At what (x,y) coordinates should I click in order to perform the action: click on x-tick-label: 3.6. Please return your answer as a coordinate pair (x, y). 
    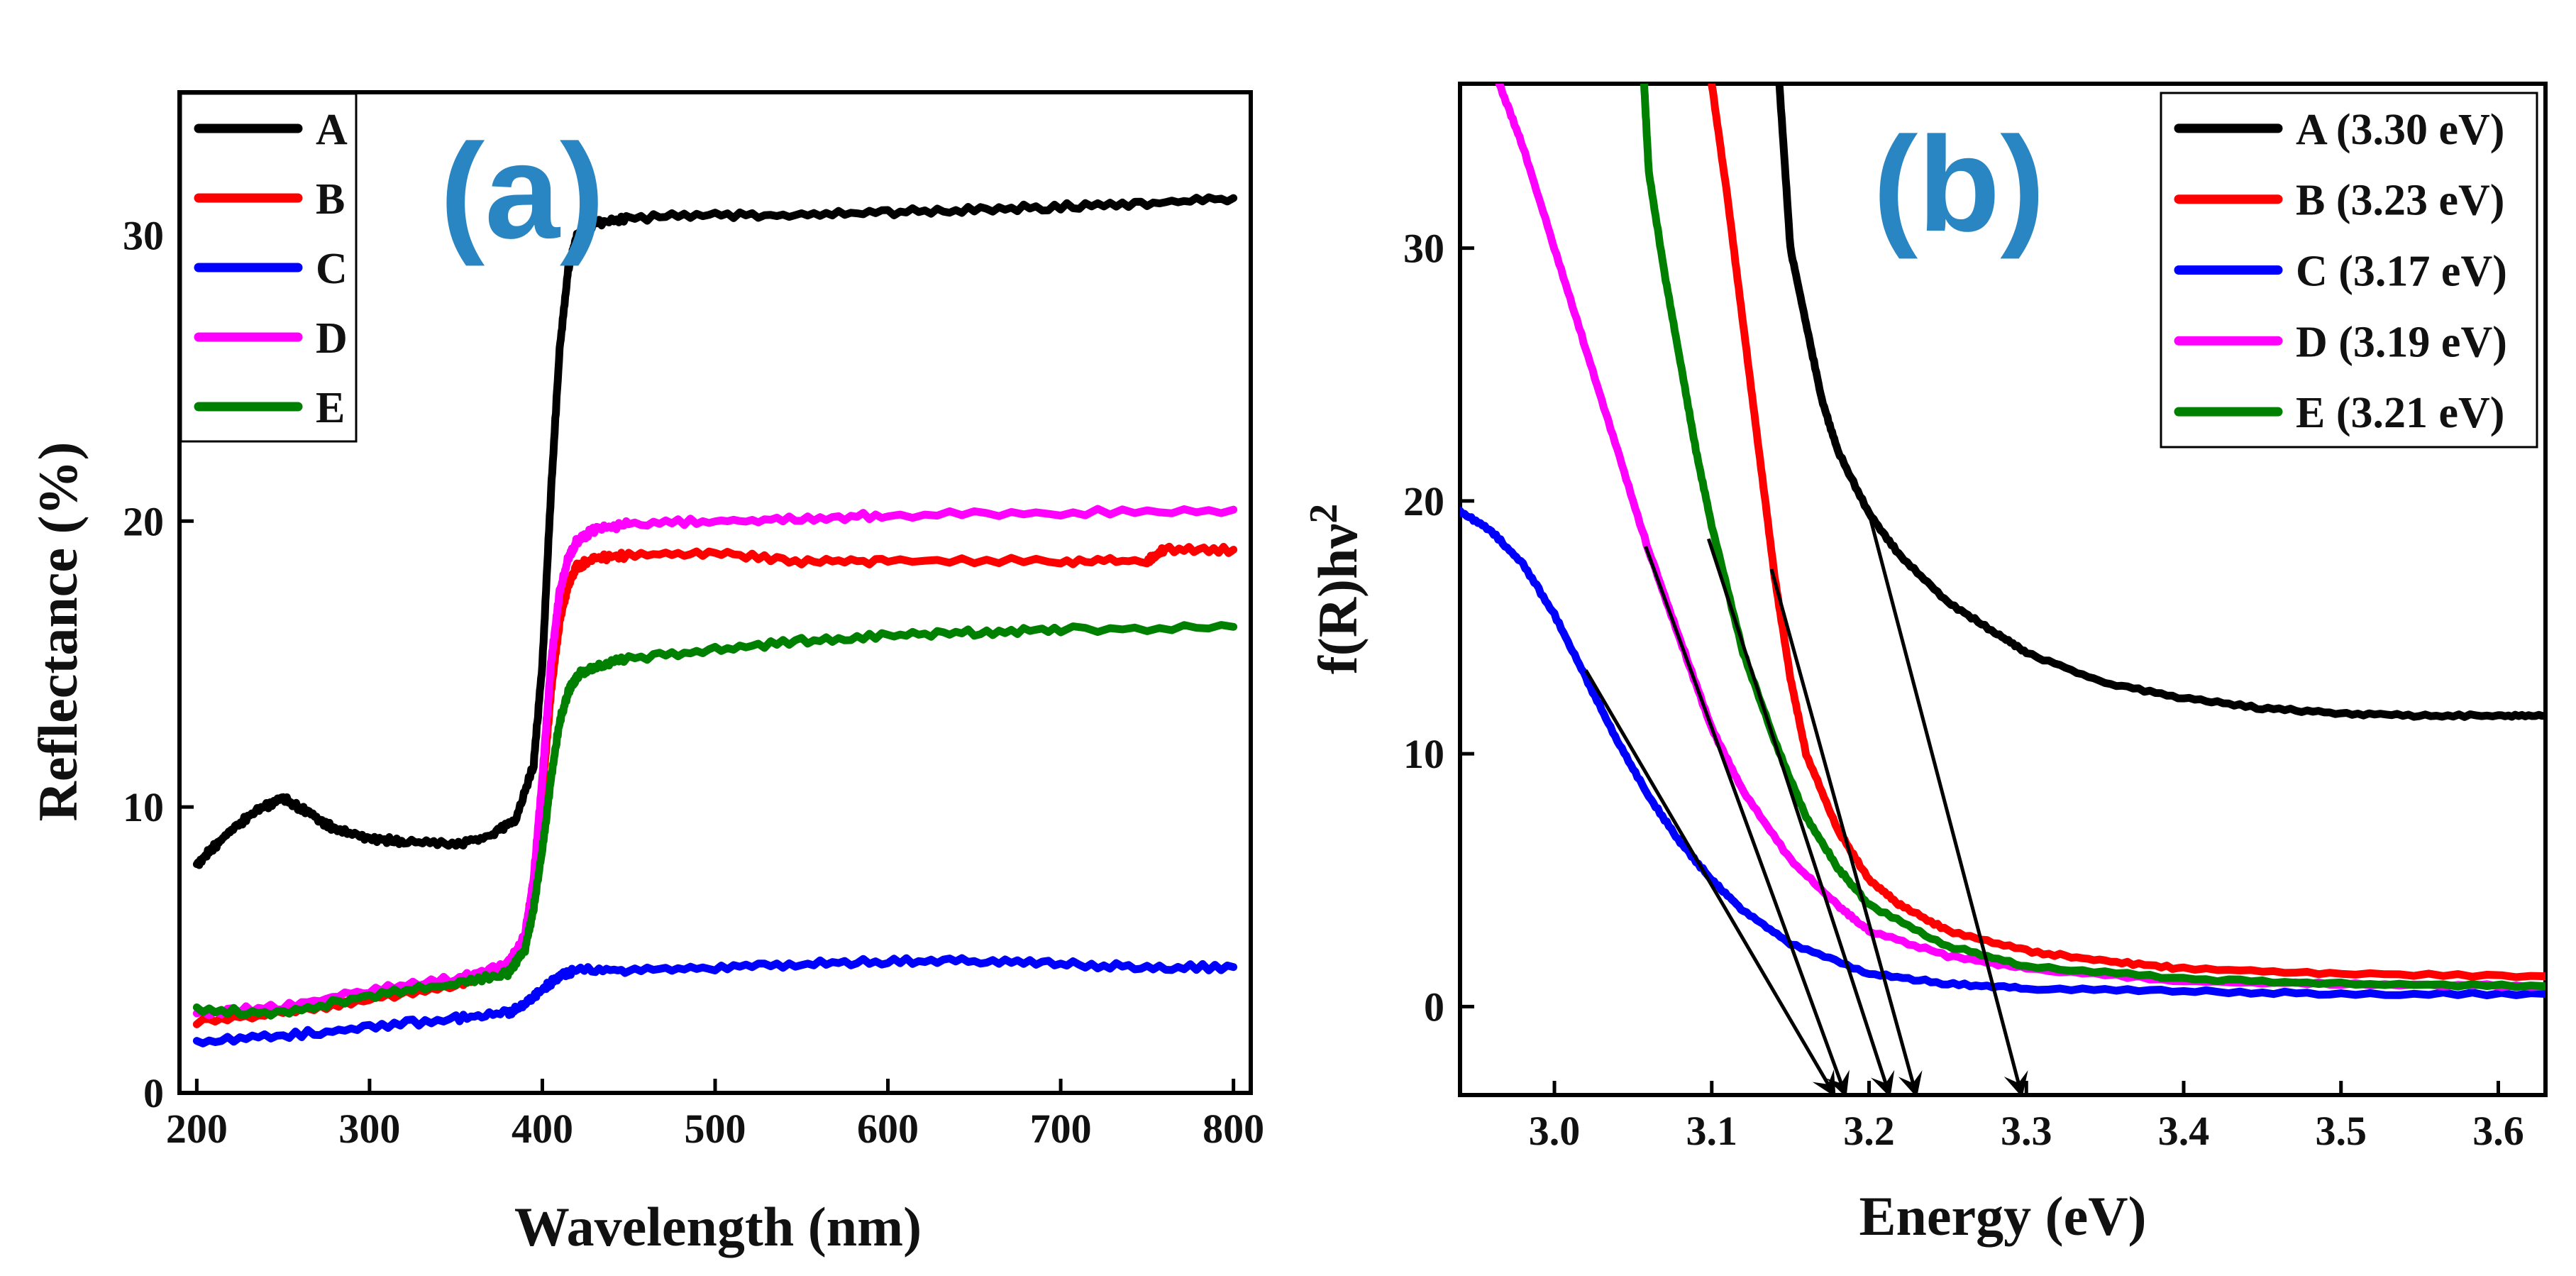
    Looking at the image, I should click on (2498, 1131).